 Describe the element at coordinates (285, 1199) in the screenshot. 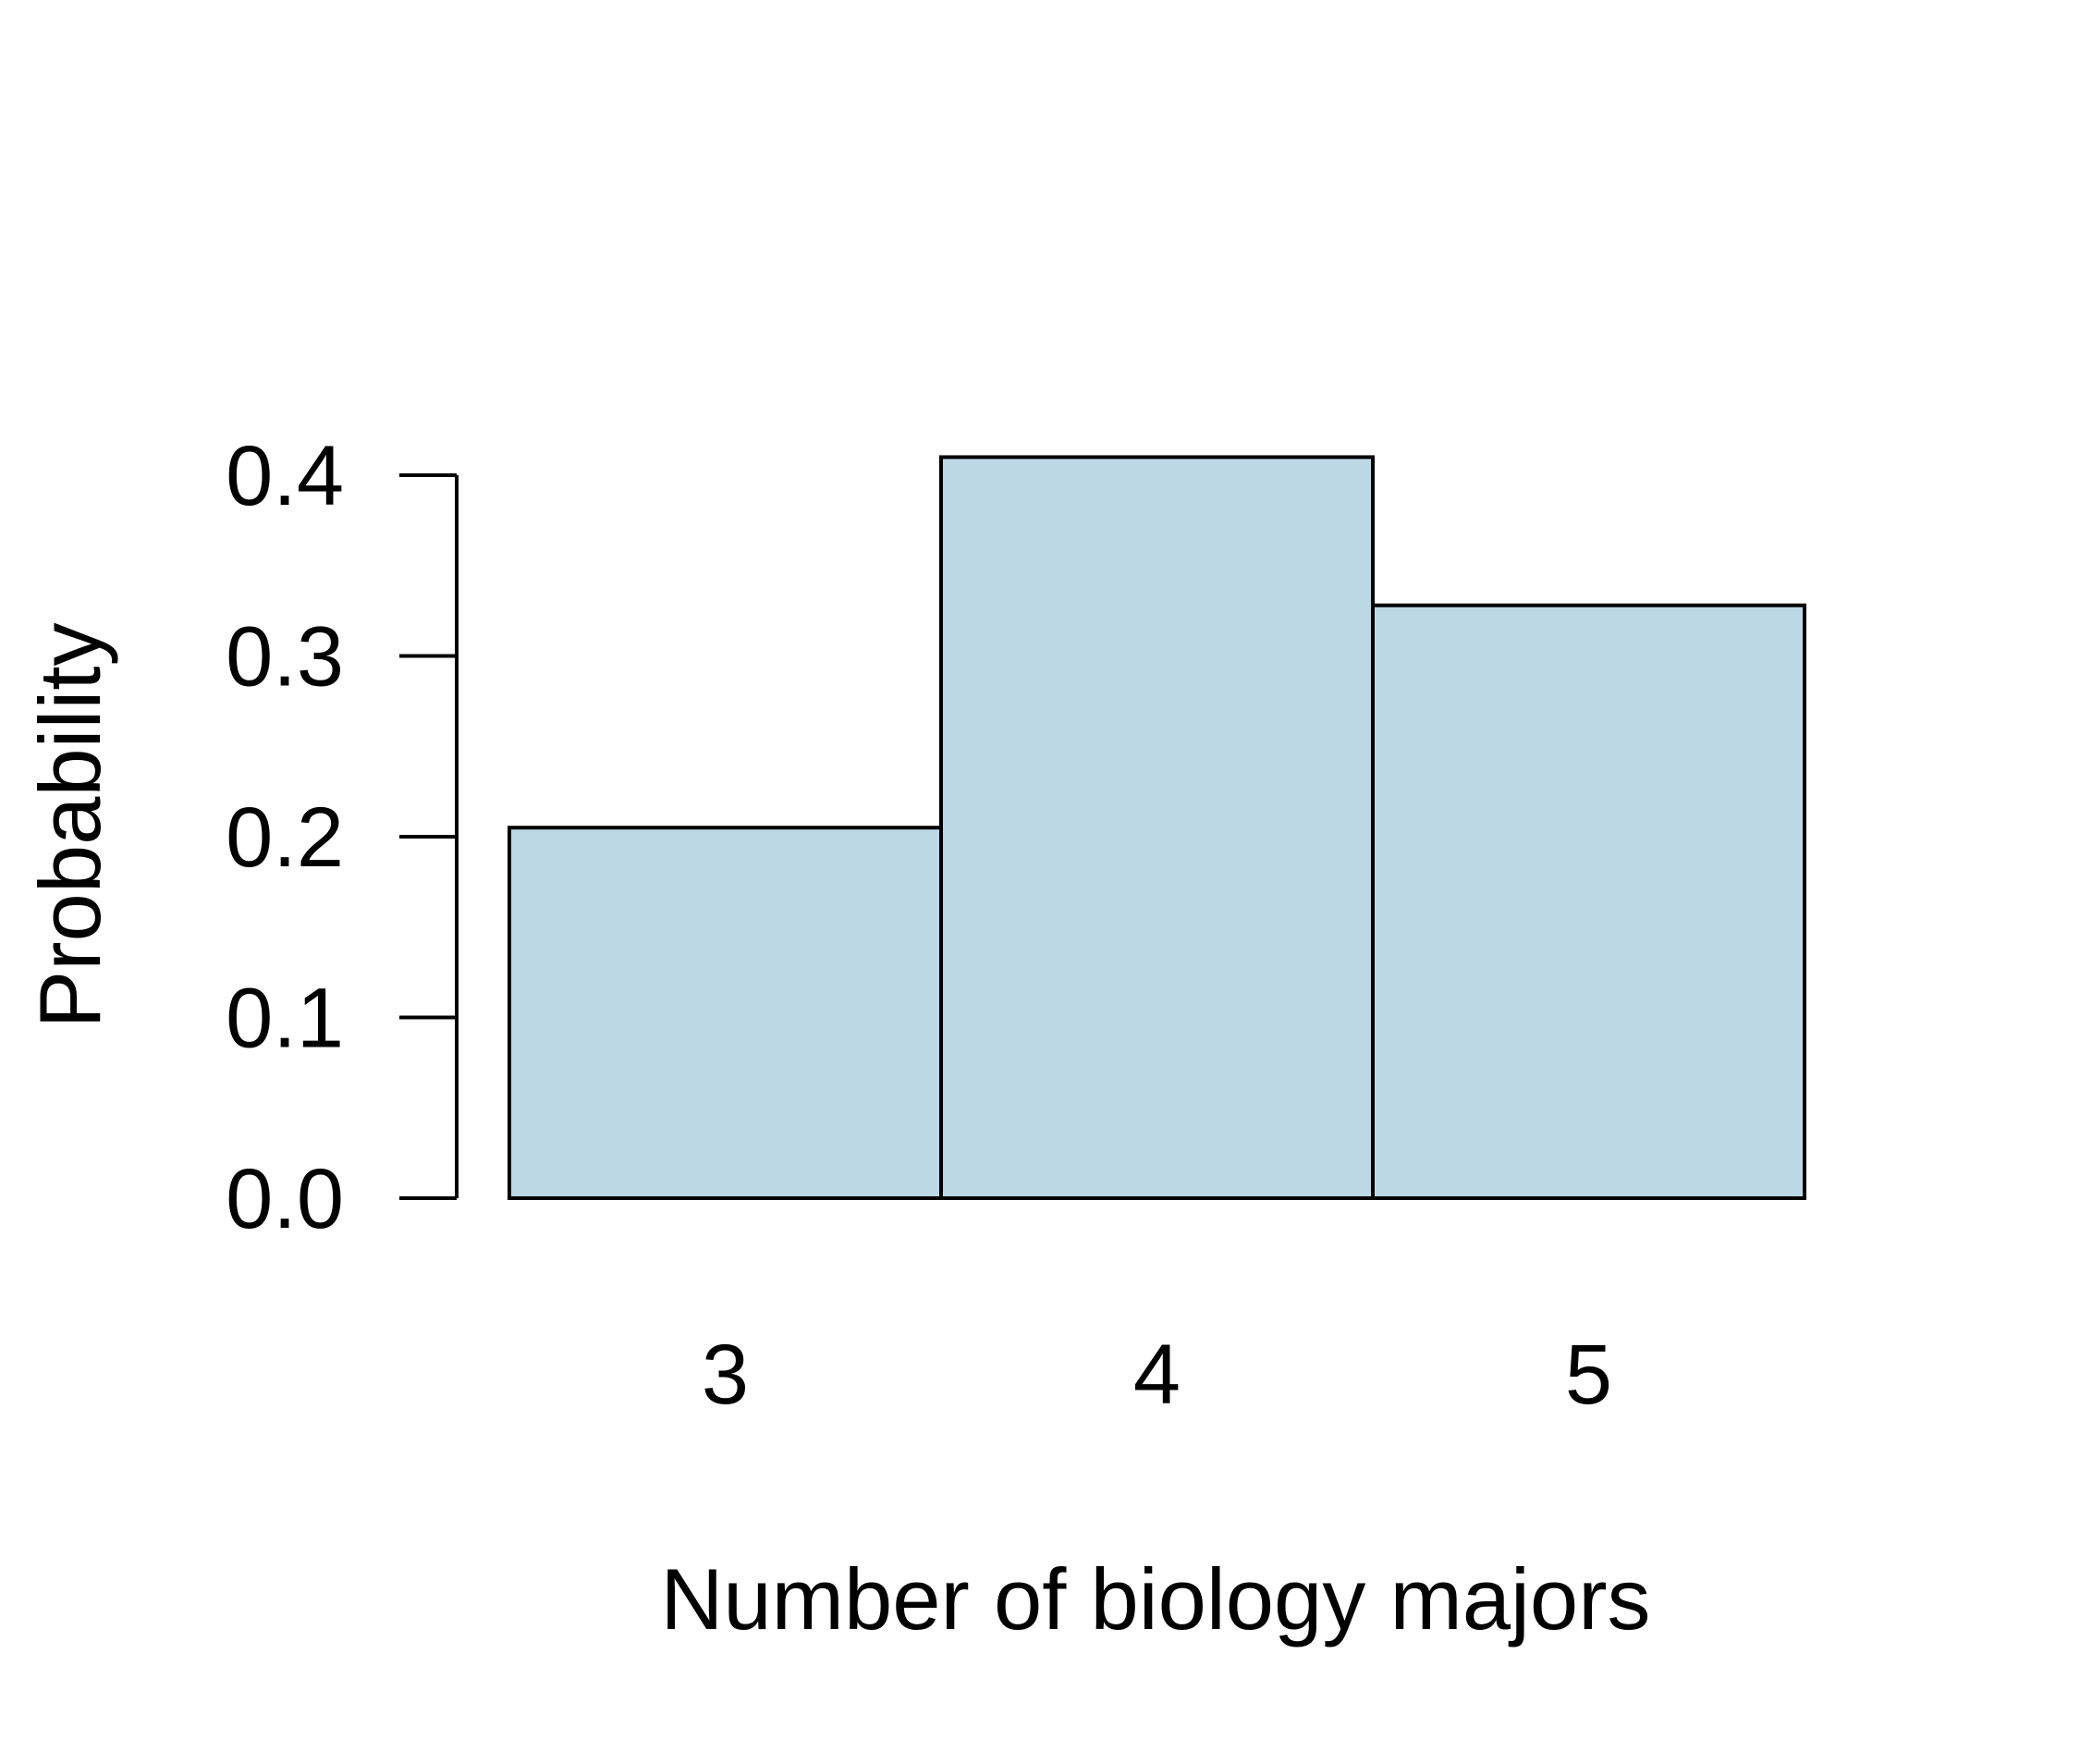

I see `y-tick-label: 0.0` at that location.